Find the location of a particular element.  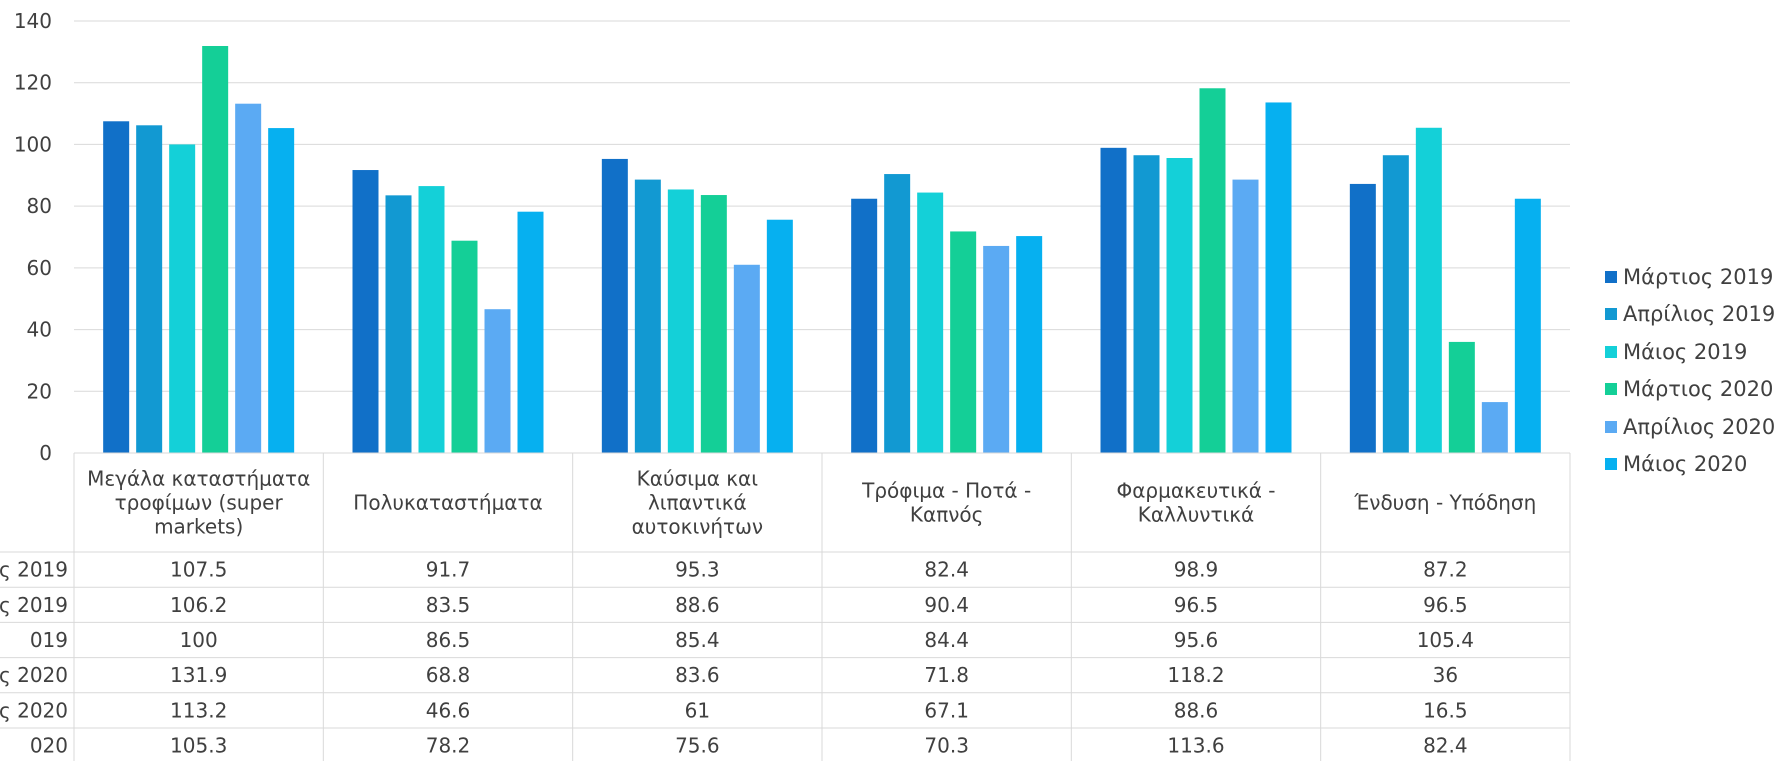

table-cell-value: 105.4 is located at coordinates (1445, 640).